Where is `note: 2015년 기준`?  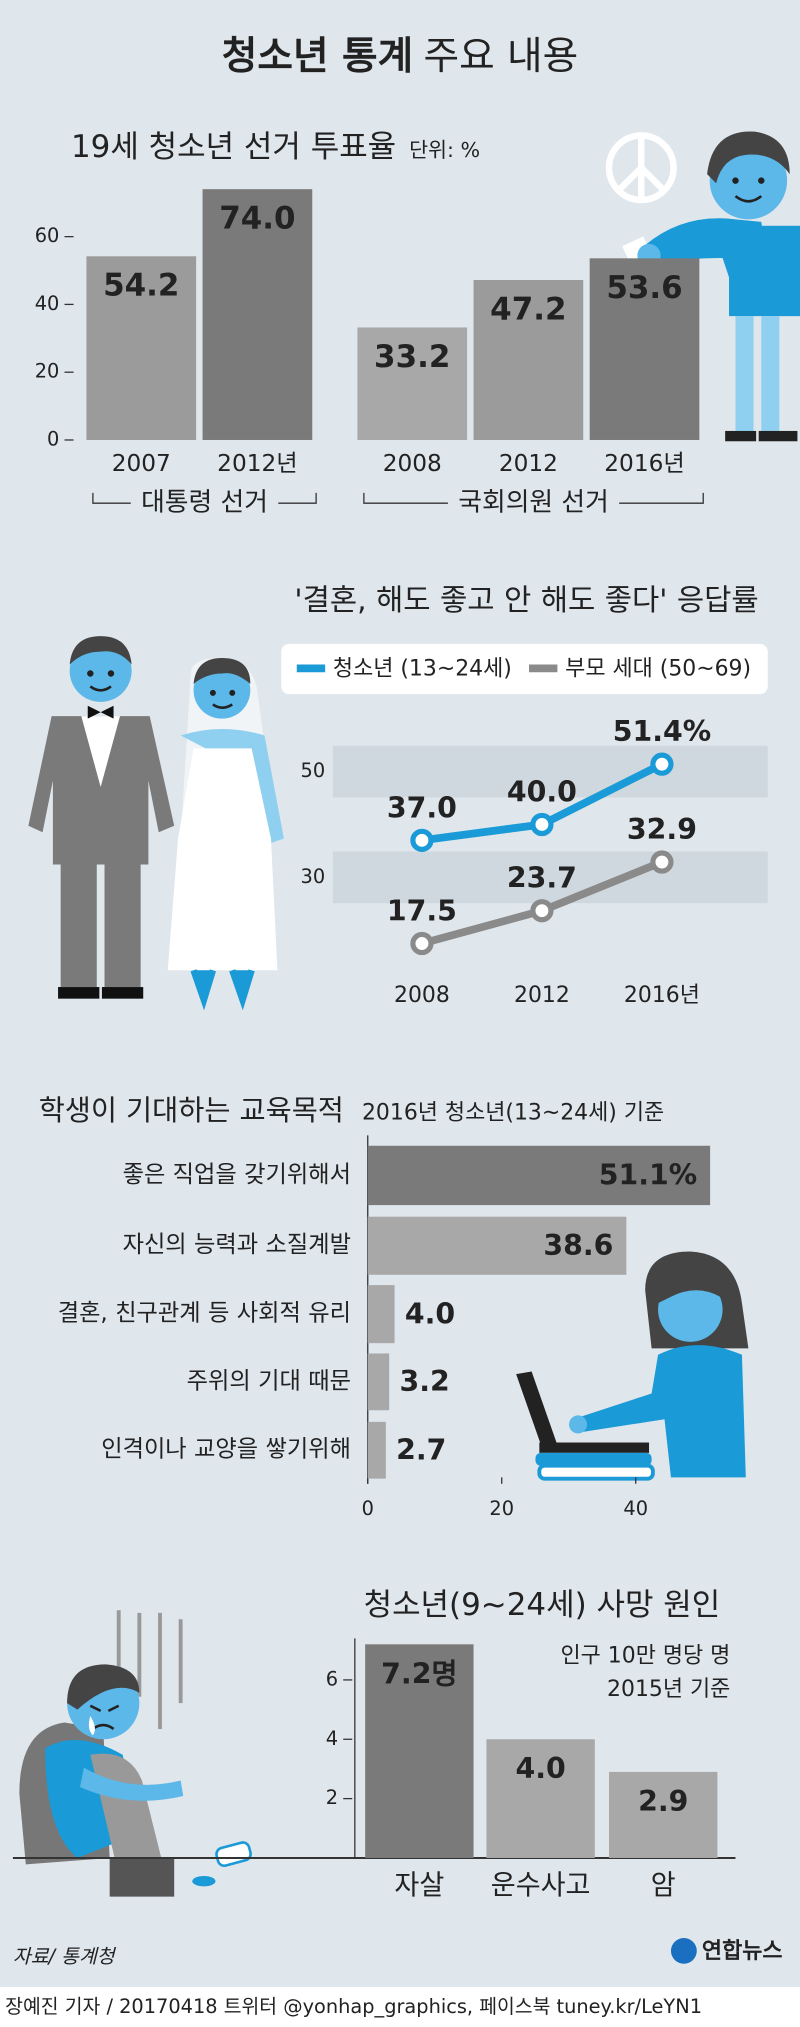 note: 2015년 기준 is located at coordinates (668, 1689).